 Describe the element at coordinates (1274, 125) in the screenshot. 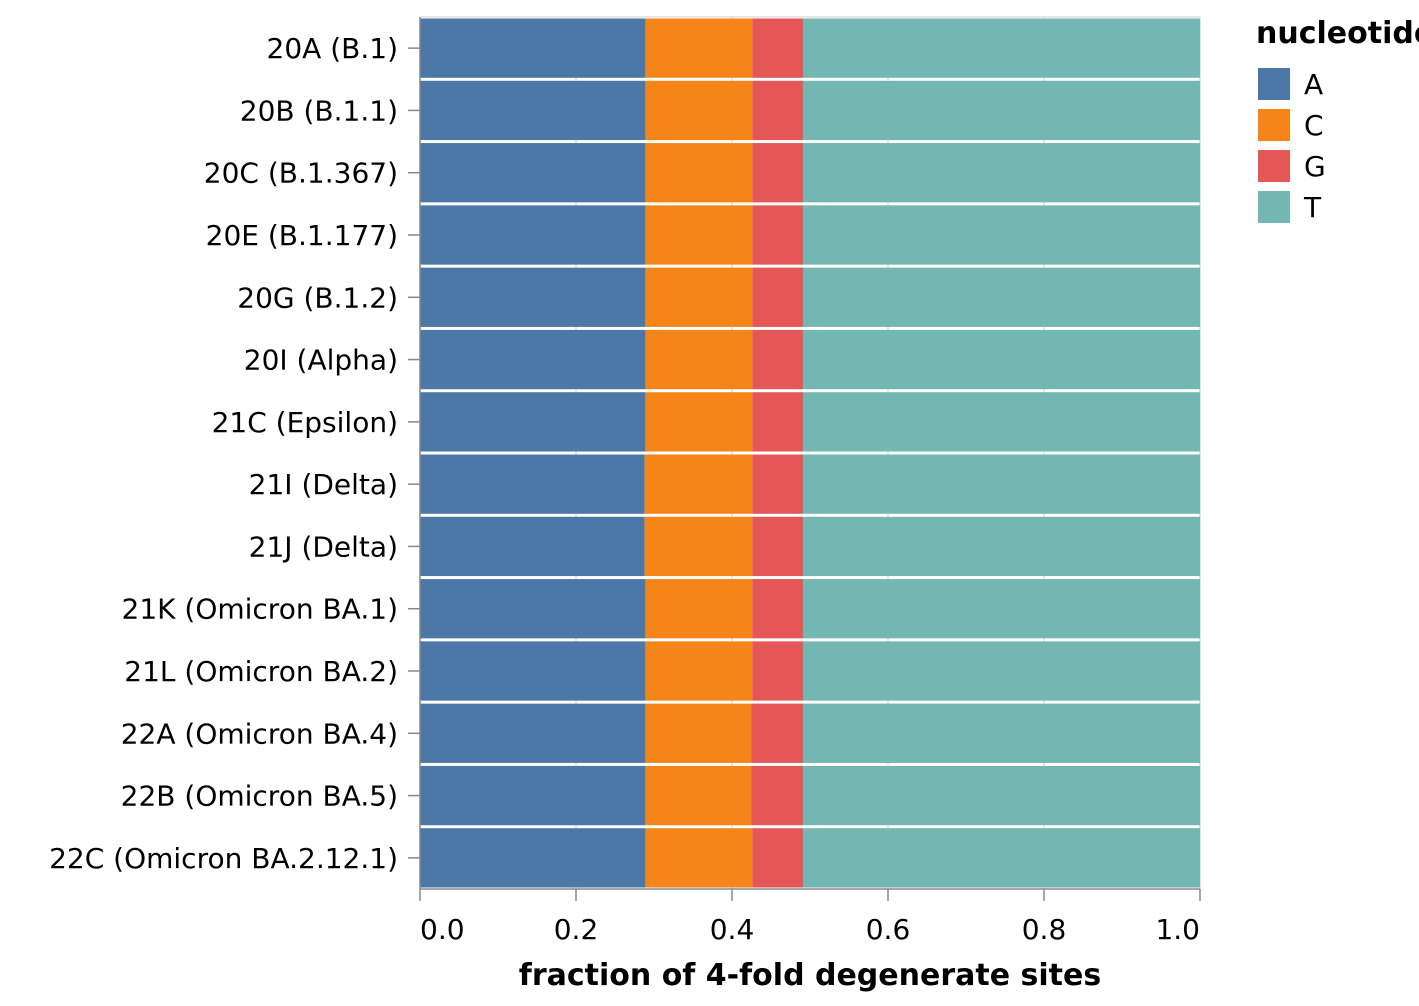

I see `legend-swatch-C` at that location.